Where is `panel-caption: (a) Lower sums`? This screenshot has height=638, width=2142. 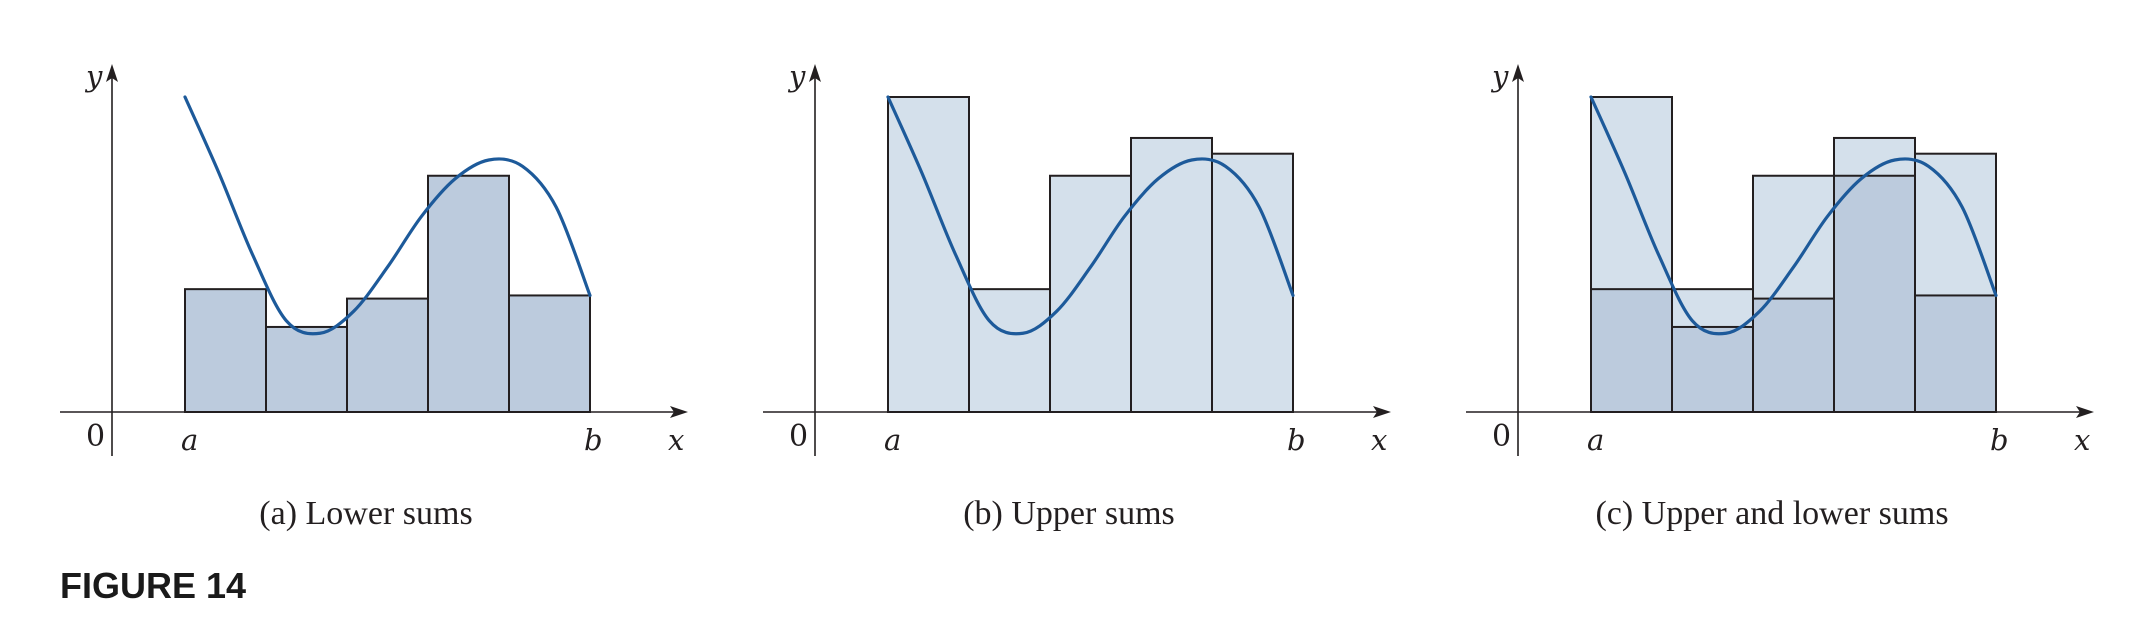 panel-caption: (a) Lower sums is located at coordinates (365, 513).